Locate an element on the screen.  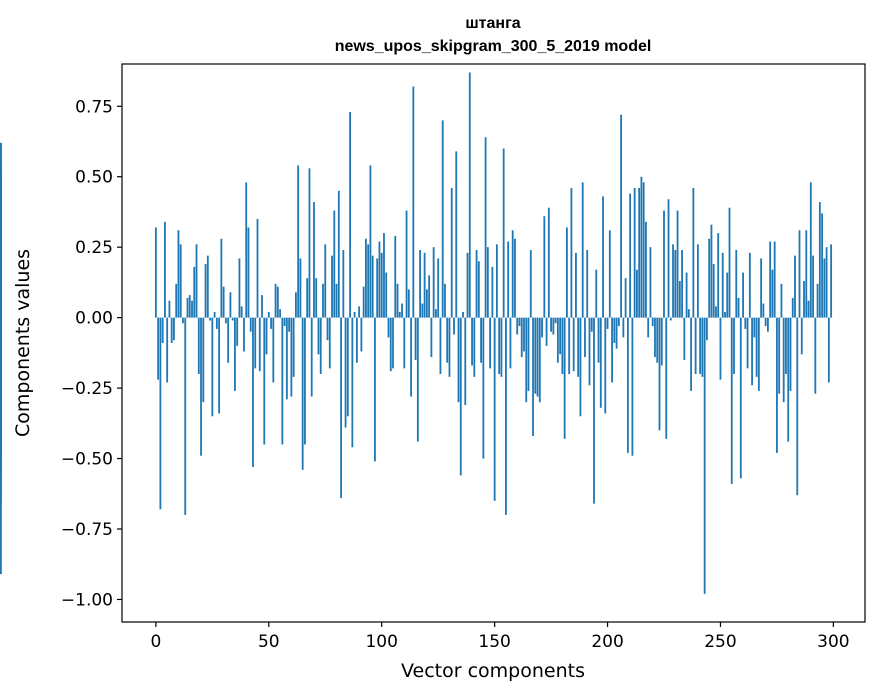
y-tick-label: −1.00 is located at coordinates (87, 600).